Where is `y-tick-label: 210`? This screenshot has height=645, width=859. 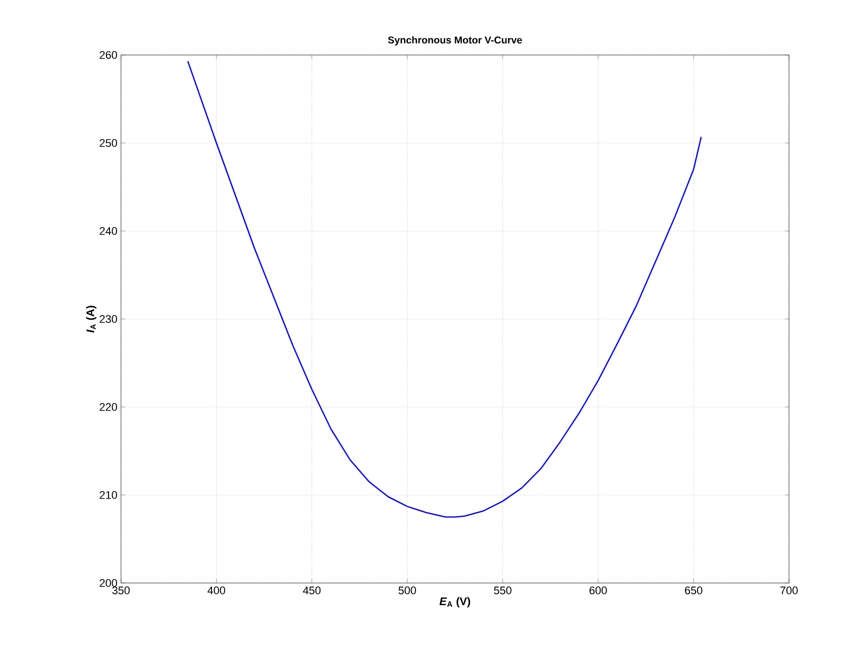 y-tick-label: 210 is located at coordinates (109, 495).